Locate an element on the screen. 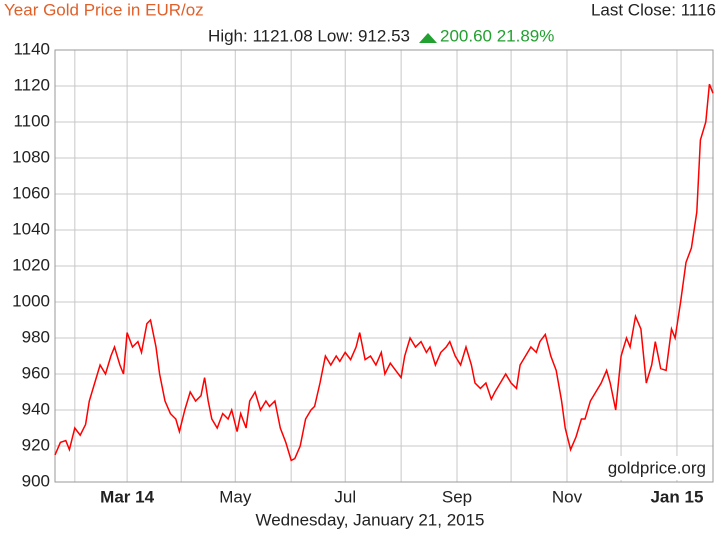 This screenshot has height=537, width=720. watermark: goldprice.org is located at coordinates (657, 467).